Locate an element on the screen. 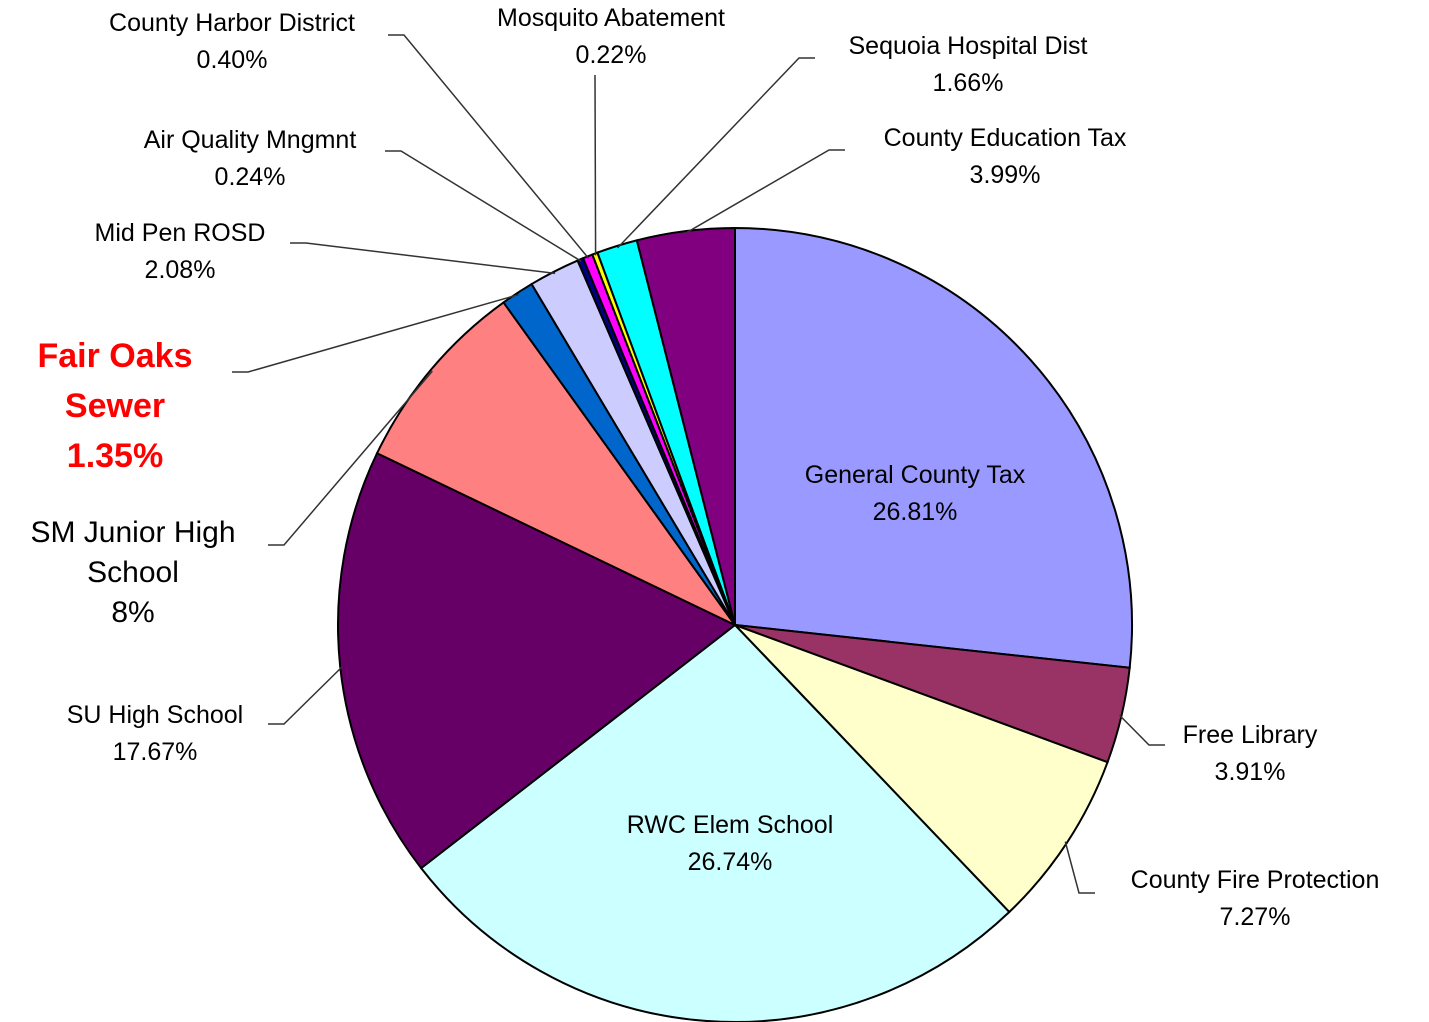 This screenshot has height=1022, width=1429. slice-value: 7.27% is located at coordinates (1255, 916).